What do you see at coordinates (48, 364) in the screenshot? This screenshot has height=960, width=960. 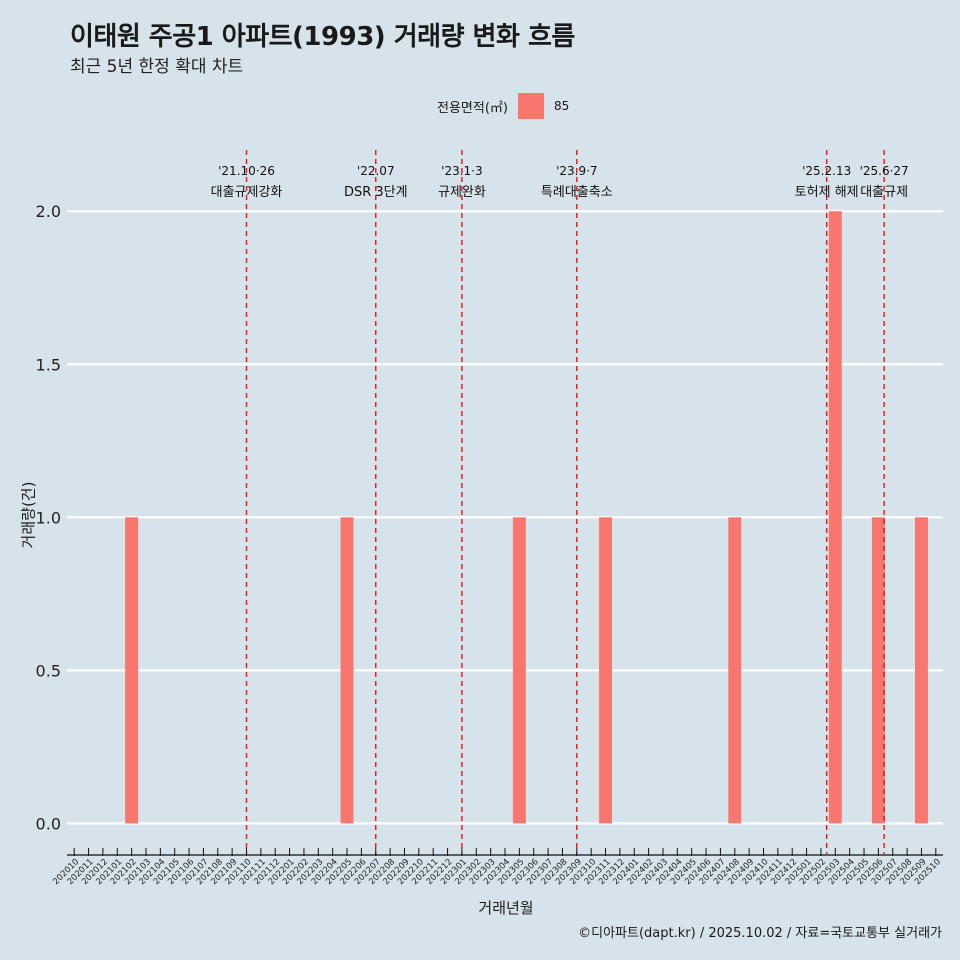 I see `y-tick-label: 1.5` at bounding box center [48, 364].